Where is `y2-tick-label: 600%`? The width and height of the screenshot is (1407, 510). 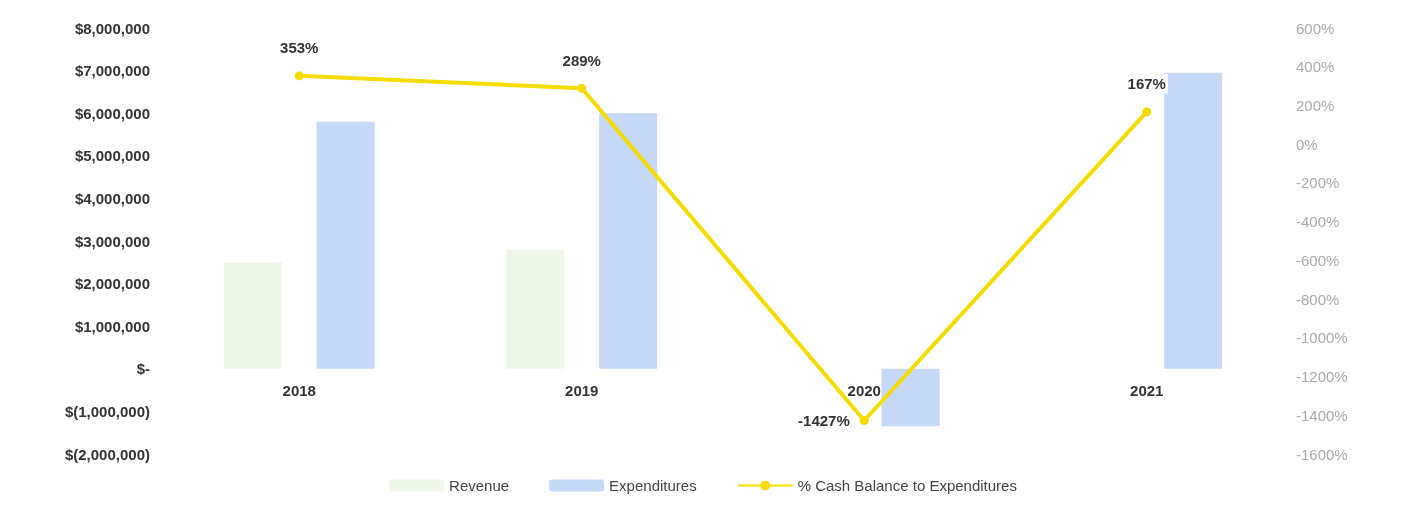
y2-tick-label: 600% is located at coordinates (1315, 28).